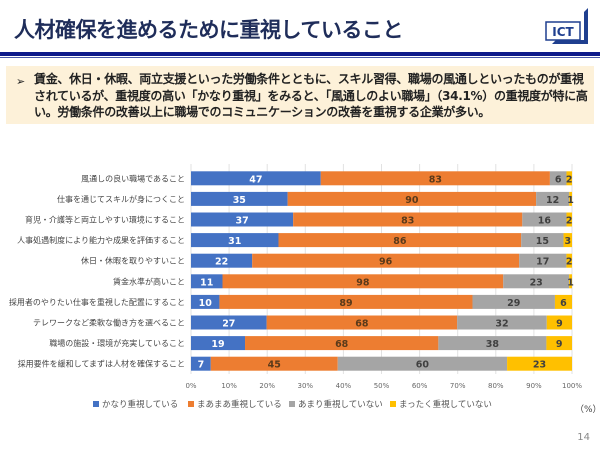  I want to click on data-label: 11, so click(206, 282).